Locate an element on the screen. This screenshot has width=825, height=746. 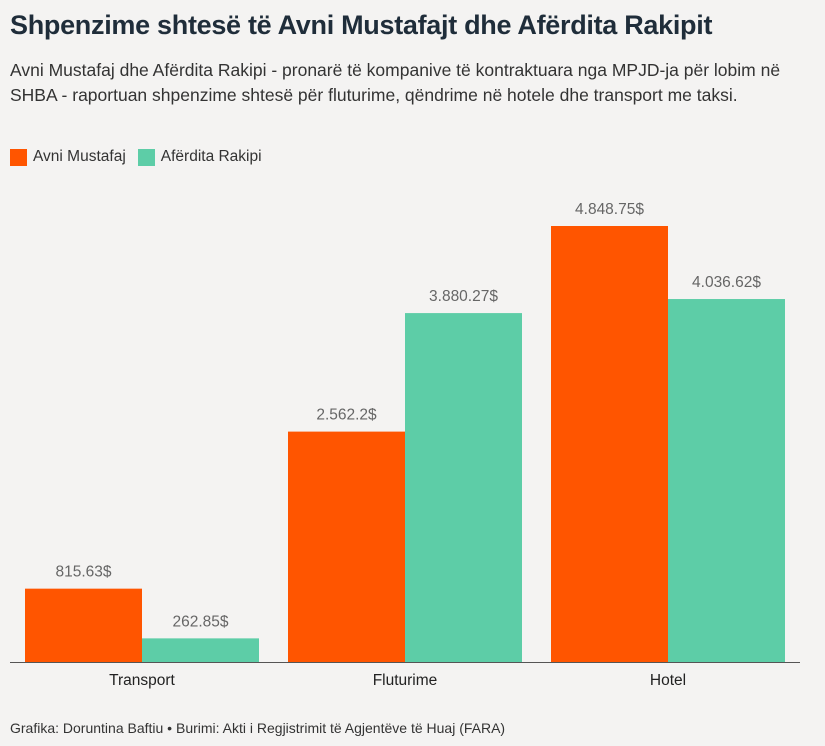
chart-legend: Avni Mustafaj Afërdita Rakipi is located at coordinates (142, 157).